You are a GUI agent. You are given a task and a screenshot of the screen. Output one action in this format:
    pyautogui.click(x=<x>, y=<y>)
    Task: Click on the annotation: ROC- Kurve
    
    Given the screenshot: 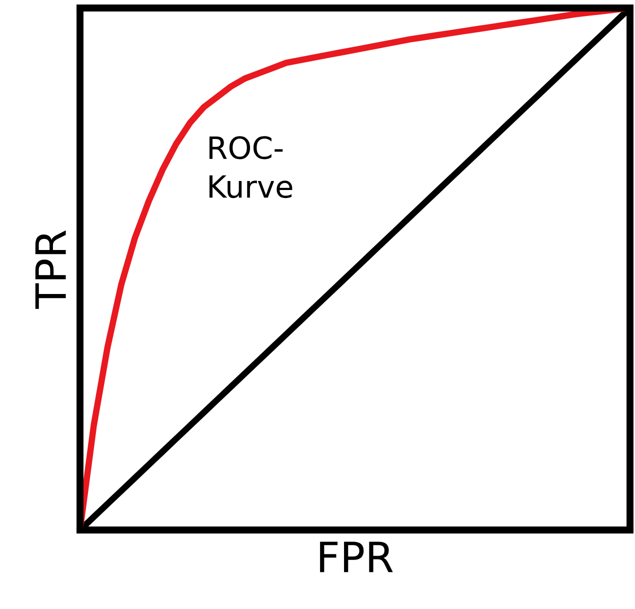 What is the action you would take?
    pyautogui.click(x=251, y=167)
    